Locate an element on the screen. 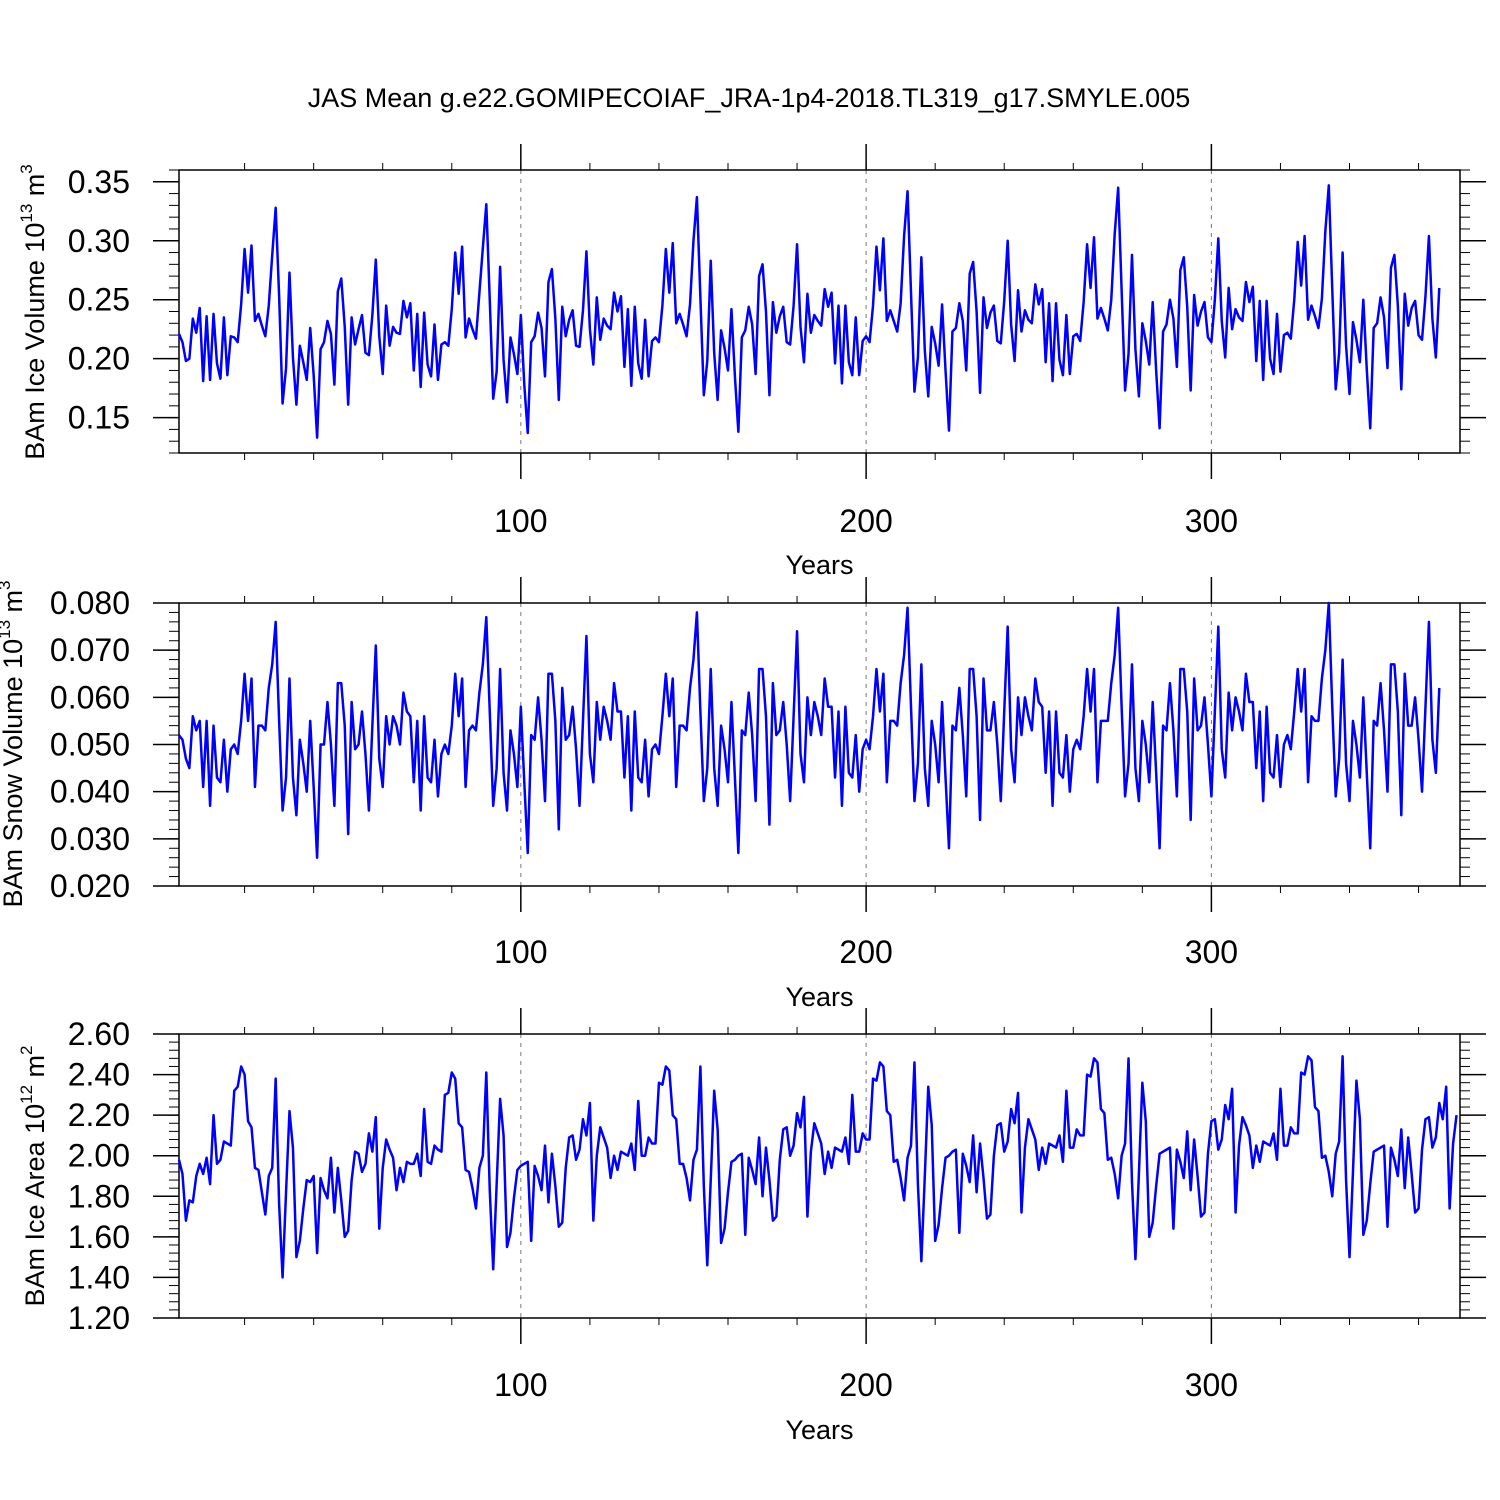  y-axis-label-main: BAm Ice Area 10 is located at coordinates (35, 1205).